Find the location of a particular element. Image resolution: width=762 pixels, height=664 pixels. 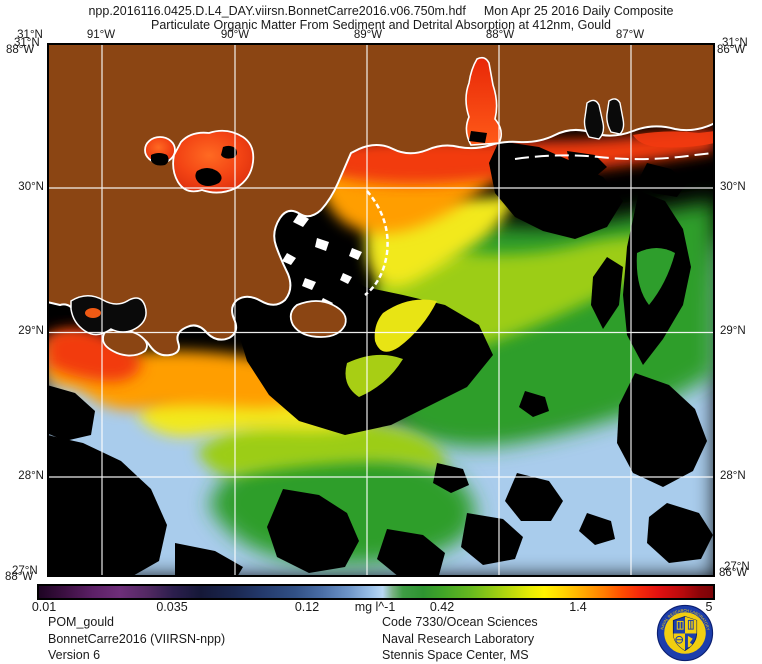

org-location: Stennis Space Center, MS is located at coordinates (455, 655).